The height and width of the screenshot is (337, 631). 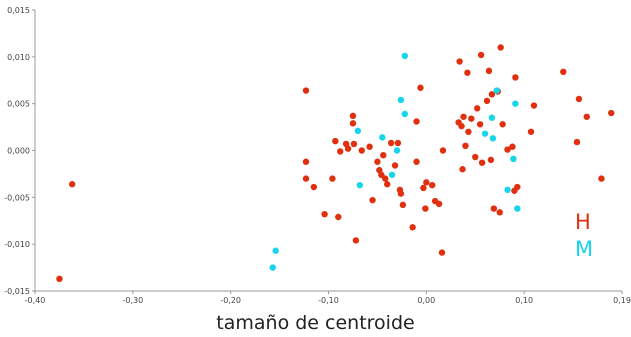 What do you see at coordinates (426, 300) in the screenshot?
I see `x-tick-label: 0,00` at bounding box center [426, 300].